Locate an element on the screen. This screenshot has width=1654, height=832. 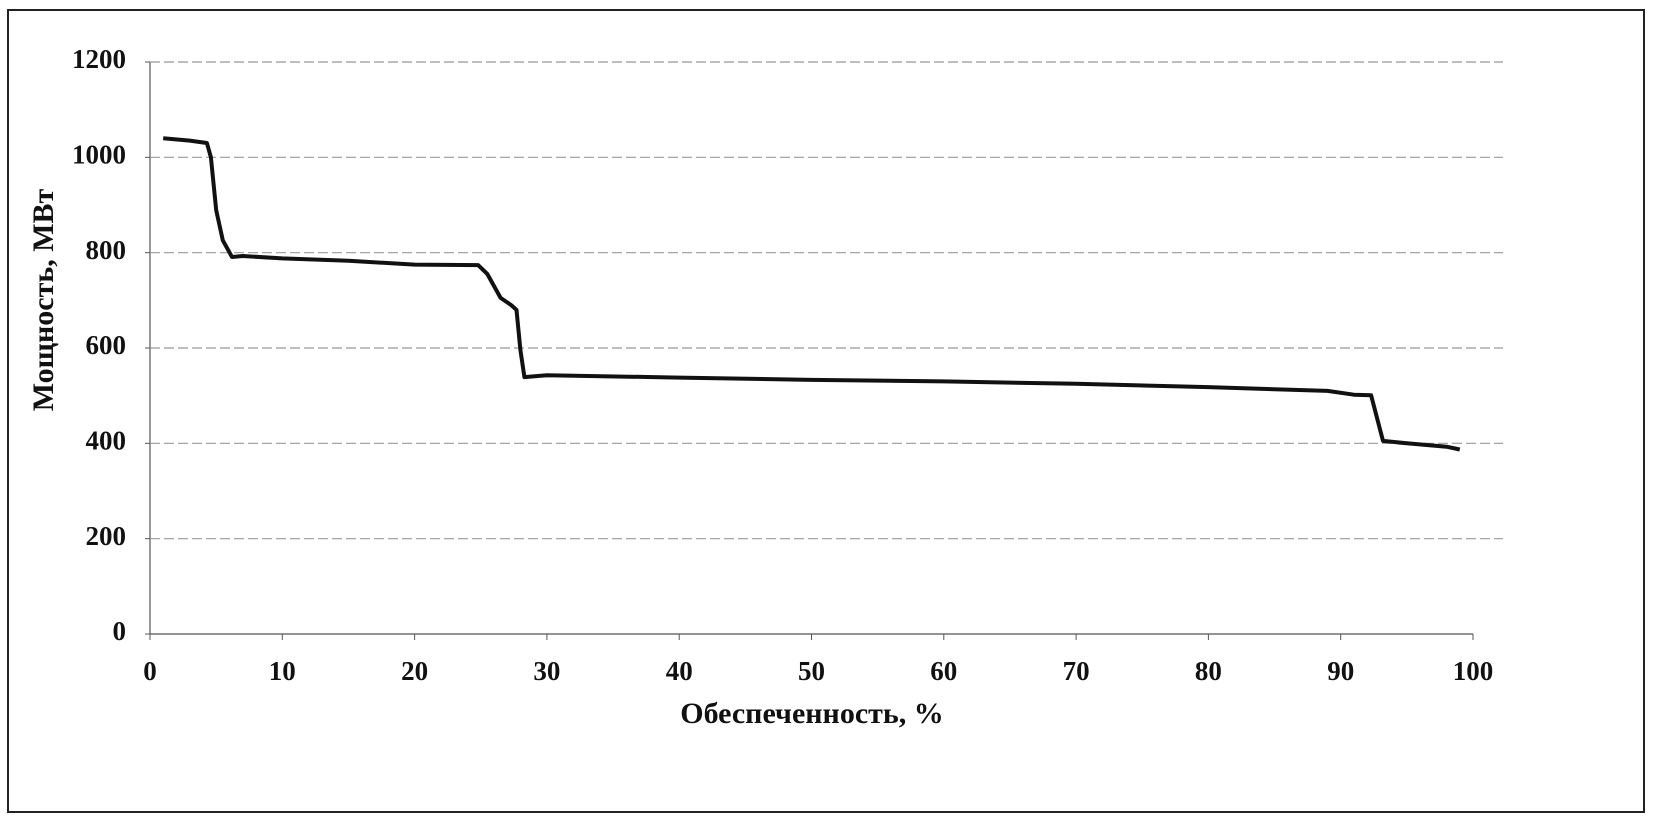
y-axis-label: Мощность, МВт is located at coordinates (43, 299).